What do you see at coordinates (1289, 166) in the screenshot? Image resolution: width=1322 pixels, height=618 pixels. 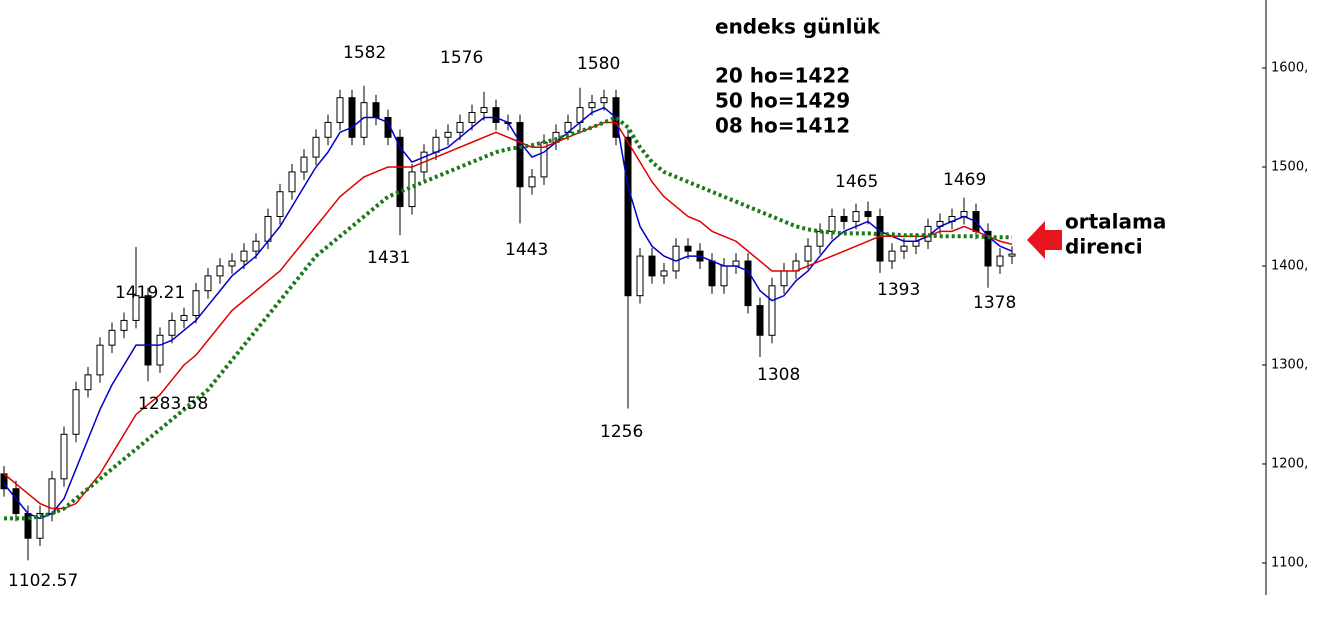 I see `y-tick-label: 1500,` at bounding box center [1289, 166].